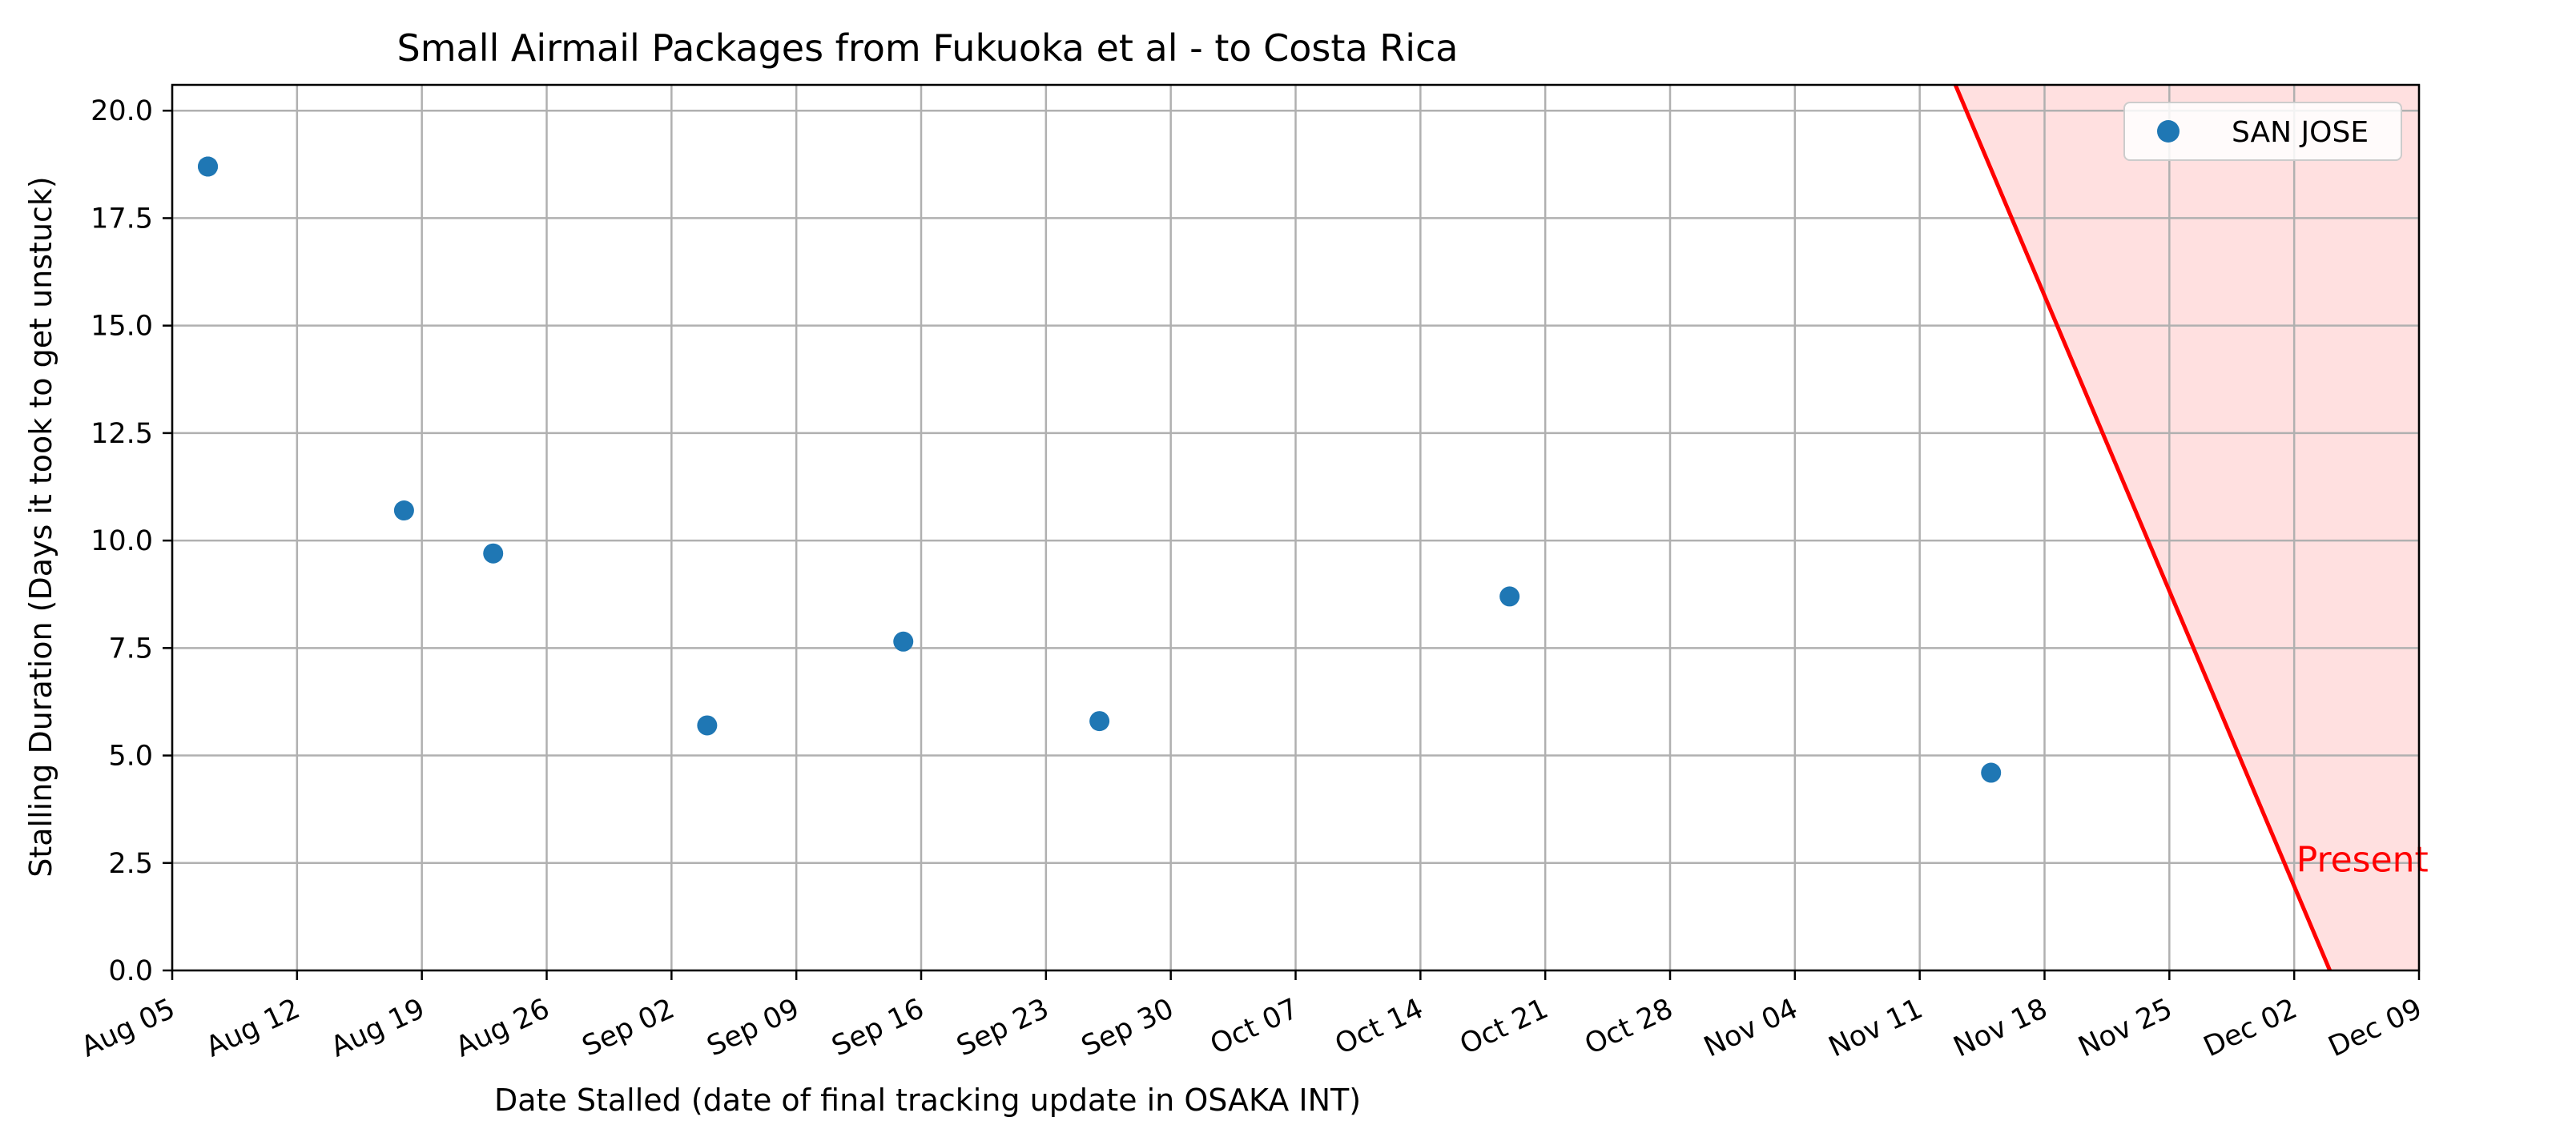 Image resolution: width=2576 pixels, height=1145 pixels. Describe the element at coordinates (2362, 860) in the screenshot. I see `present-label: Present` at that location.